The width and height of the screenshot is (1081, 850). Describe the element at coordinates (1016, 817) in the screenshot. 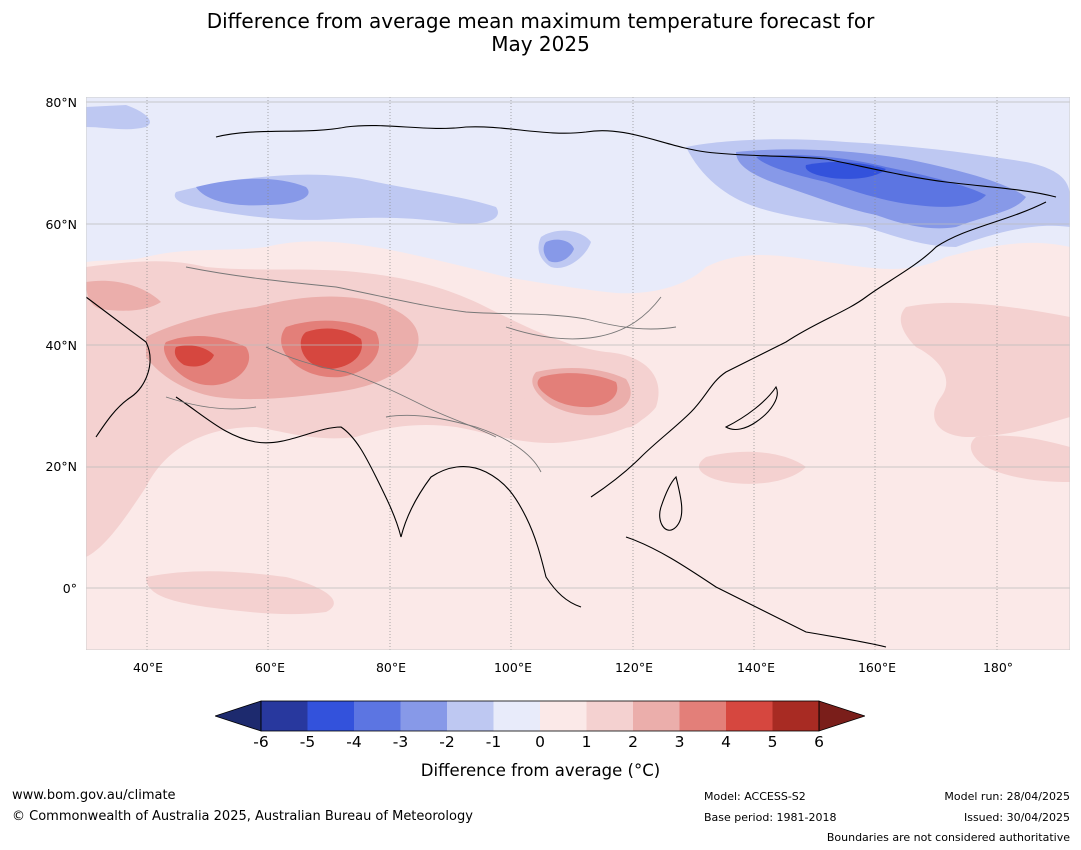

I see `issued-date: Issued: 30/04/2025` at that location.